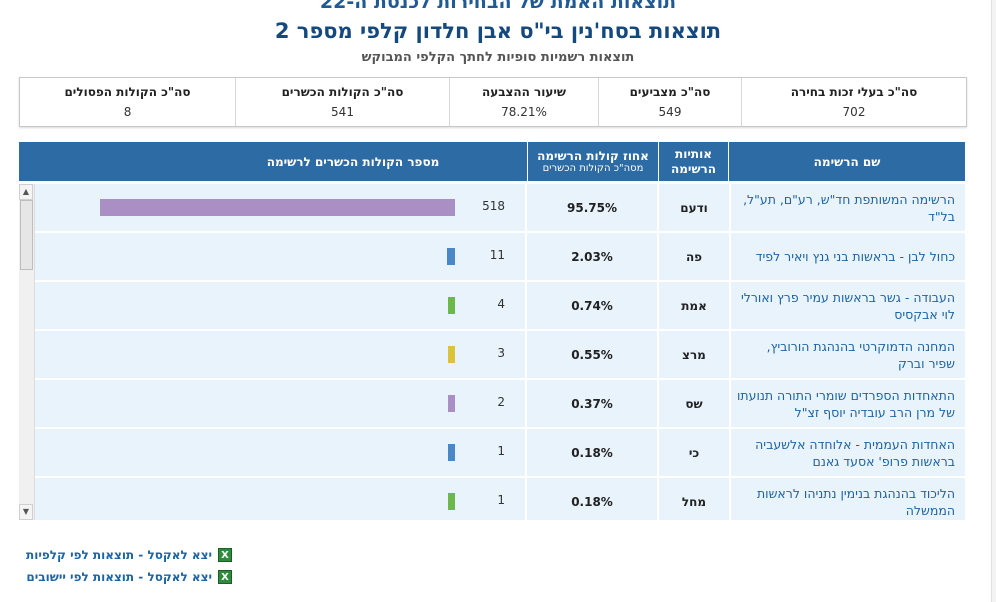  Describe the element at coordinates (693, 452) in the screenshot. I see `list-letters: כי` at that location.